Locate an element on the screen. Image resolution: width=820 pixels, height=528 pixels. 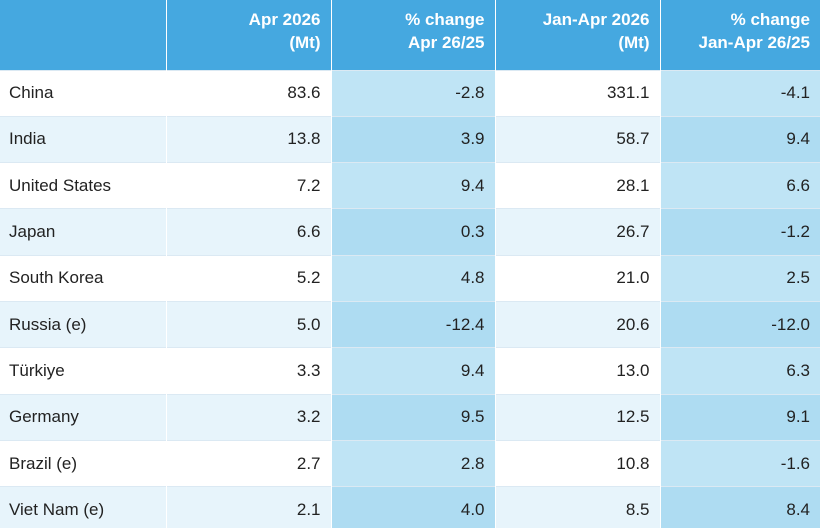
cell-apr-2026: 13.8 is located at coordinates (249, 139).